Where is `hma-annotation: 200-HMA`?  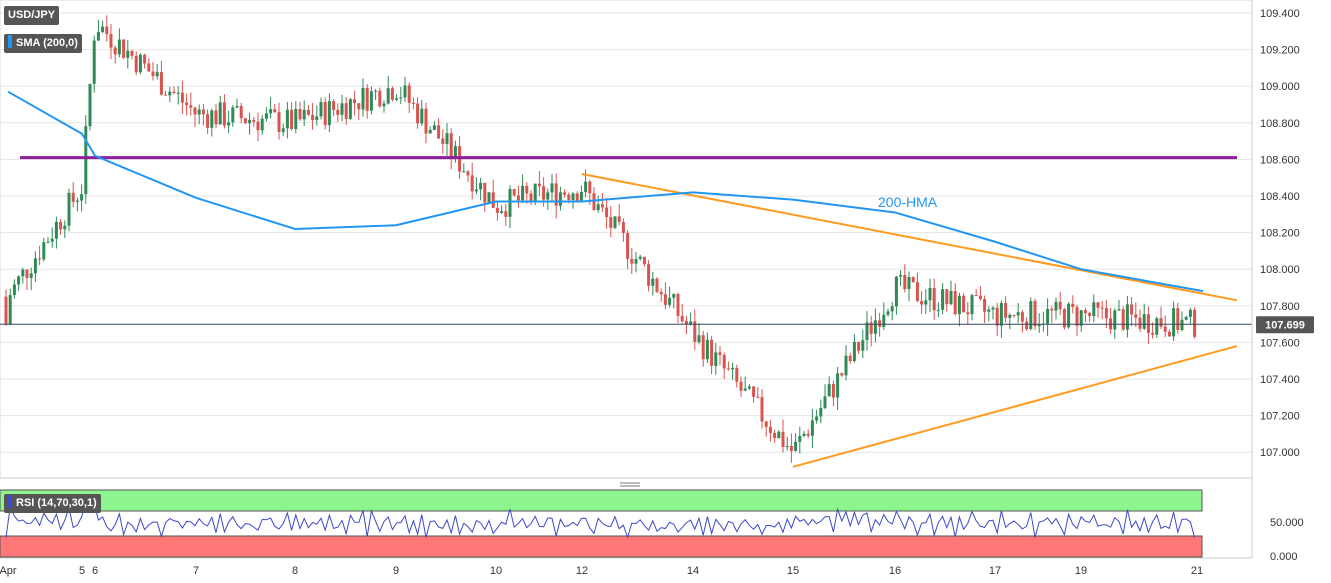 hma-annotation: 200-HMA is located at coordinates (908, 202).